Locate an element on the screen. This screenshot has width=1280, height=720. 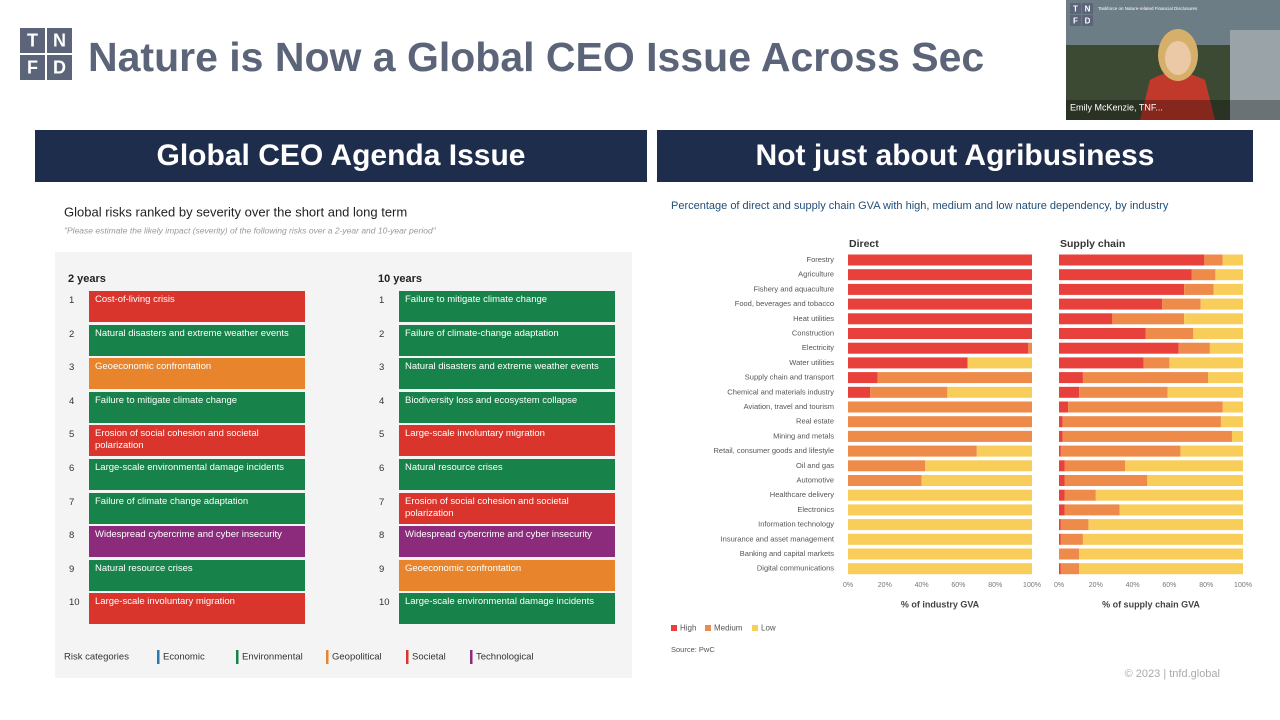
logo-letter: D is located at coordinates (59, 67).